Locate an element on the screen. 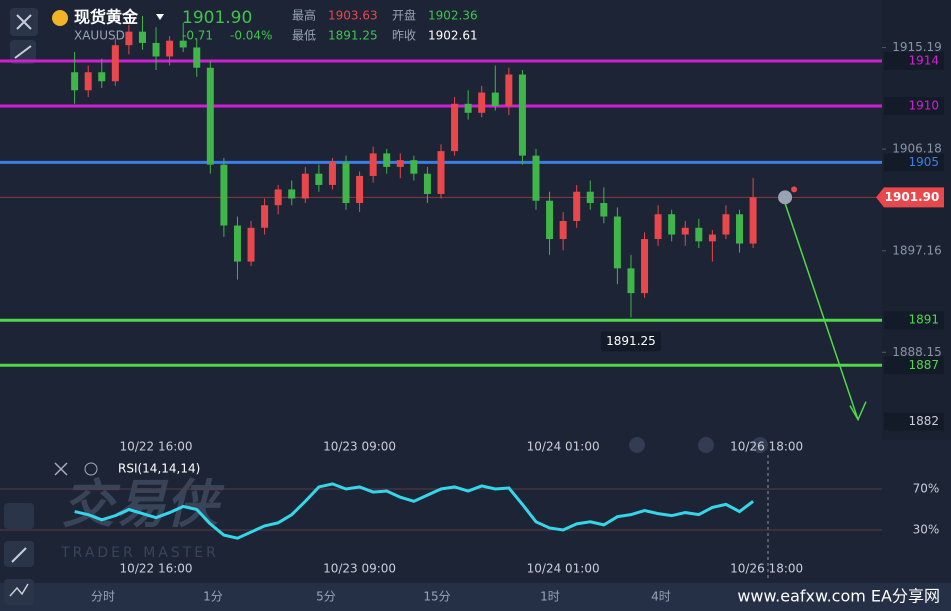 This screenshot has width=951, height=611. x-tick-label: 10/26 18:00 is located at coordinates (766, 447).